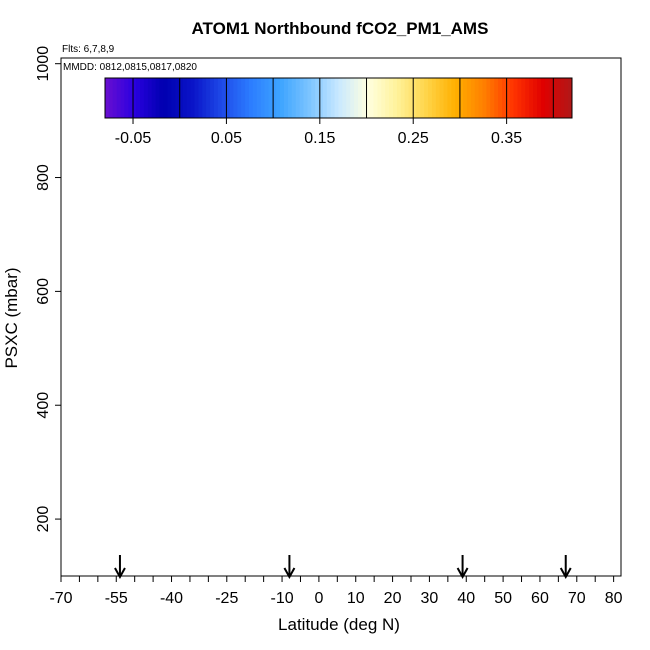 The width and height of the screenshot is (650, 650). Describe the element at coordinates (614, 598) in the screenshot. I see `x-tick-label: 80` at that location.